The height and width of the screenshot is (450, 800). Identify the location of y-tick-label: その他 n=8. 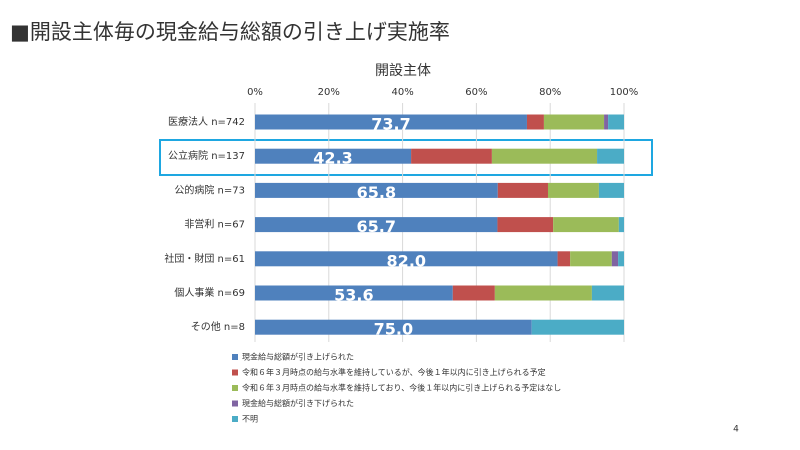
(218, 326).